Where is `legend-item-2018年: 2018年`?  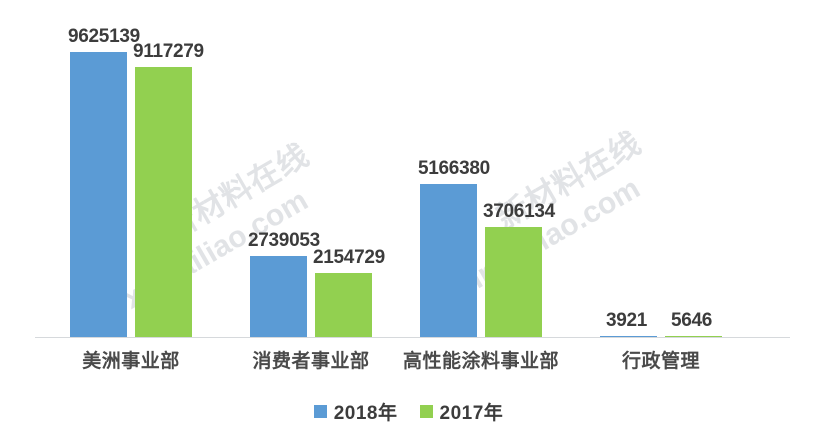 legend-item-2018年: 2018年 is located at coordinates (355, 411).